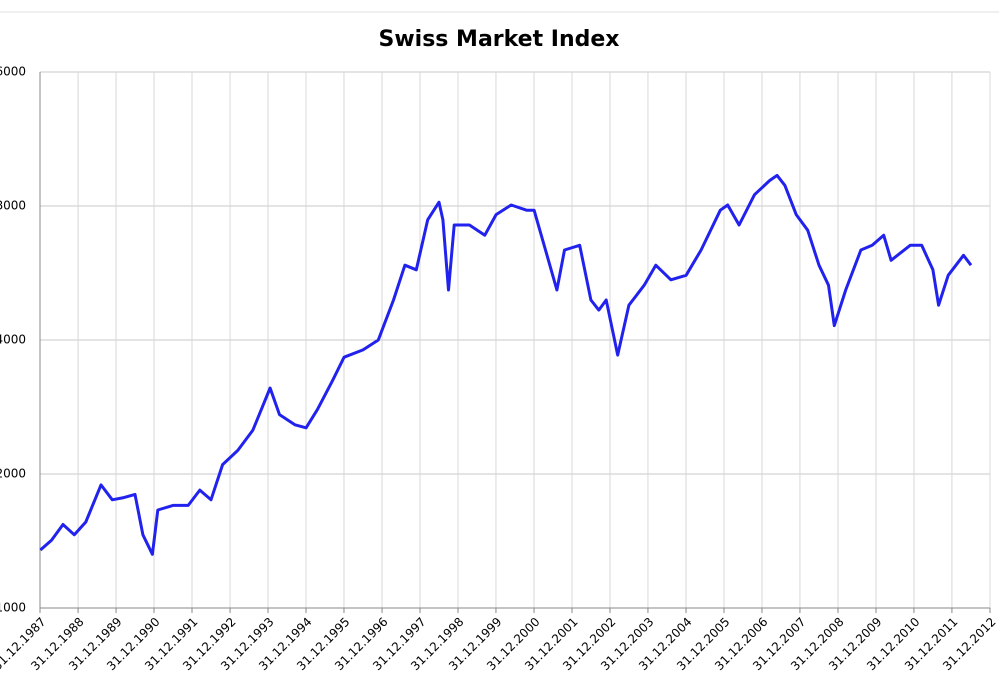  Describe the element at coordinates (13, 474) in the screenshot. I see `y-tick-label: 2000` at that location.